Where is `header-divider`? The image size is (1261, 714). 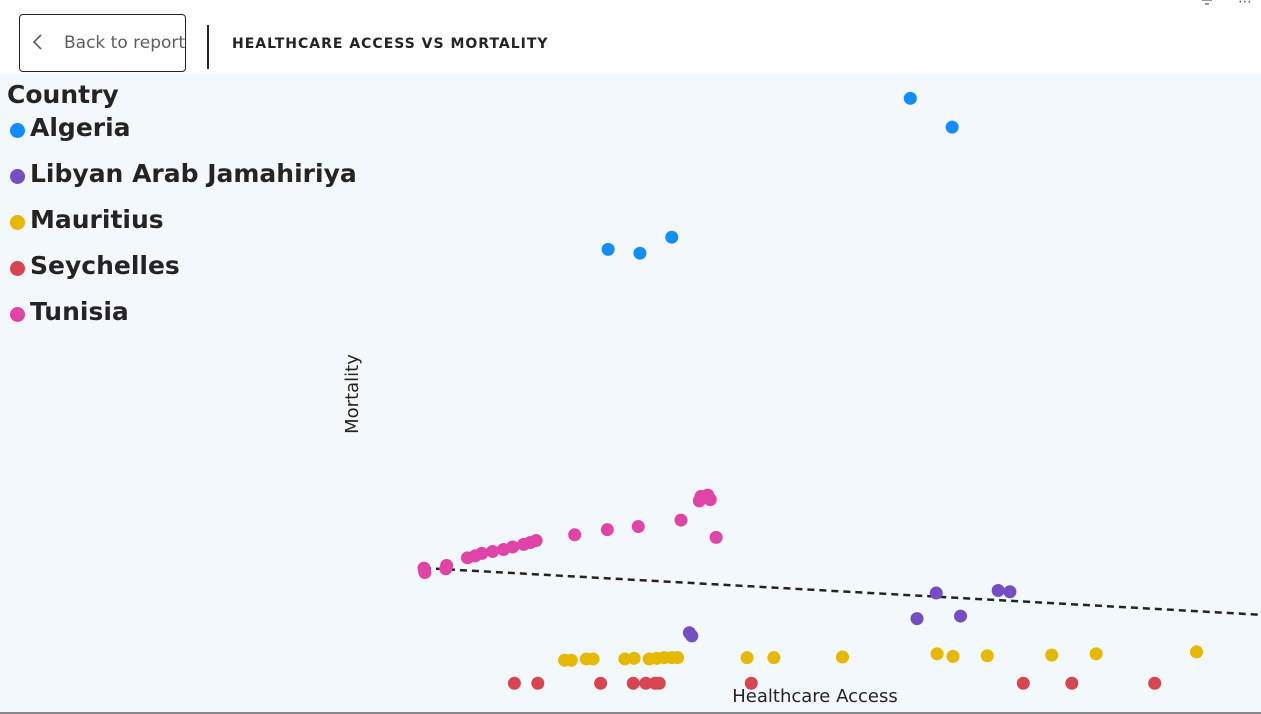 header-divider is located at coordinates (208, 47).